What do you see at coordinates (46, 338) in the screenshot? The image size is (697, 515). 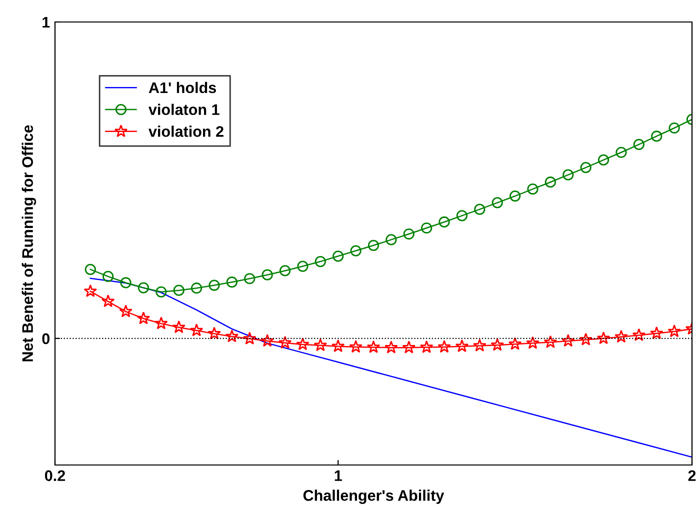 I see `y-tick-label: 0` at bounding box center [46, 338].